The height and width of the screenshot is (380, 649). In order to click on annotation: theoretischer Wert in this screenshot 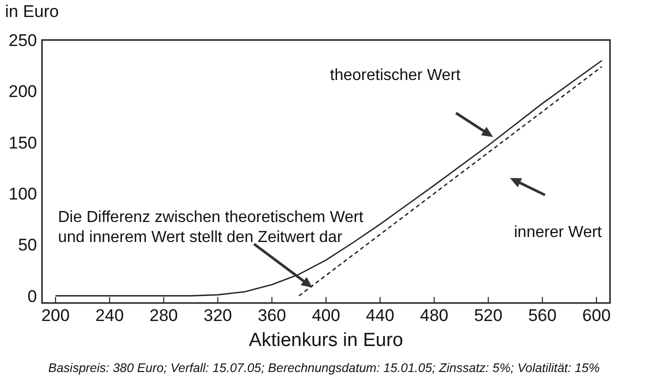, I will do `click(395, 75)`.